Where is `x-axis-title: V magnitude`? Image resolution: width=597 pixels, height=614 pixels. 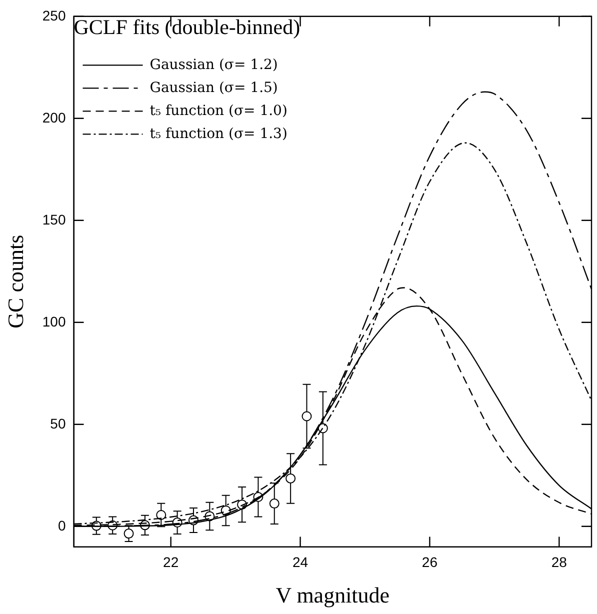 x-axis-title: V magnitude is located at coordinates (333, 595).